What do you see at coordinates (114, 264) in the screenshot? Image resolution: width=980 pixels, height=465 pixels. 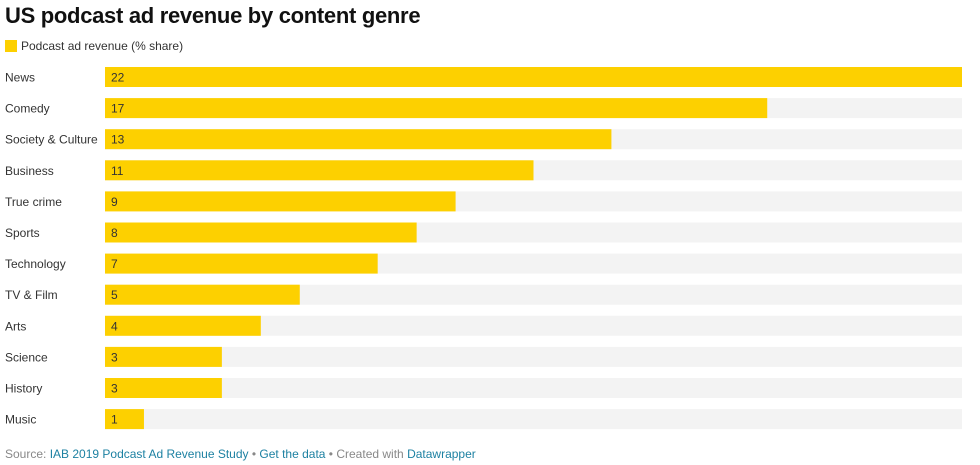 I see `value-label: 7` at bounding box center [114, 264].